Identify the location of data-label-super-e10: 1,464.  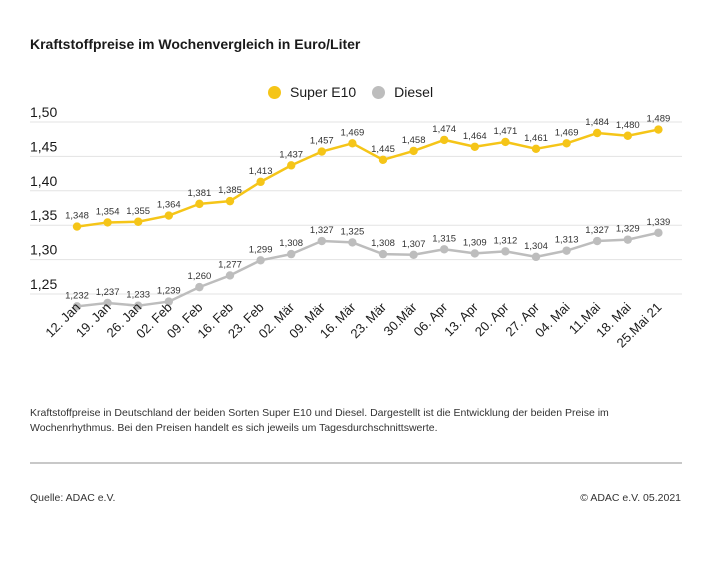
(475, 136).